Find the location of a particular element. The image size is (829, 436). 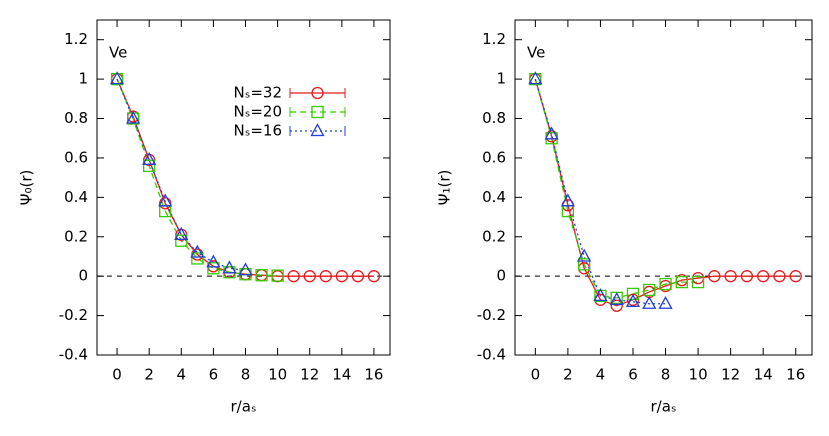

legend-label: Nₛ=20 is located at coordinates (258, 112).